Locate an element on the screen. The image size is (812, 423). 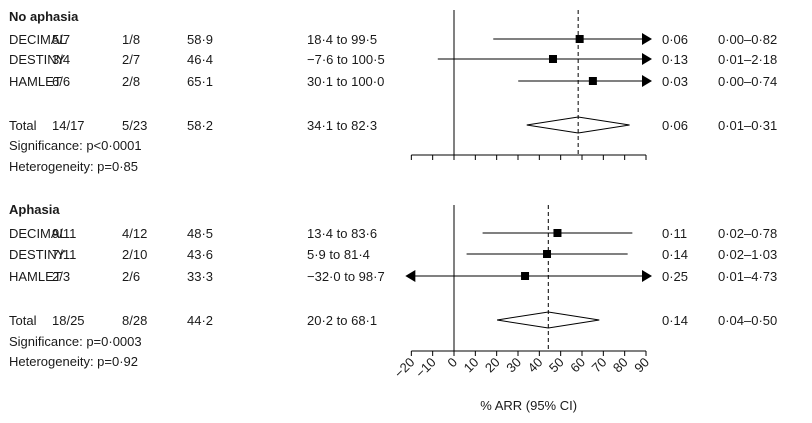
panel-1-row-1-study: DECIMAL is located at coordinates (38, 39).